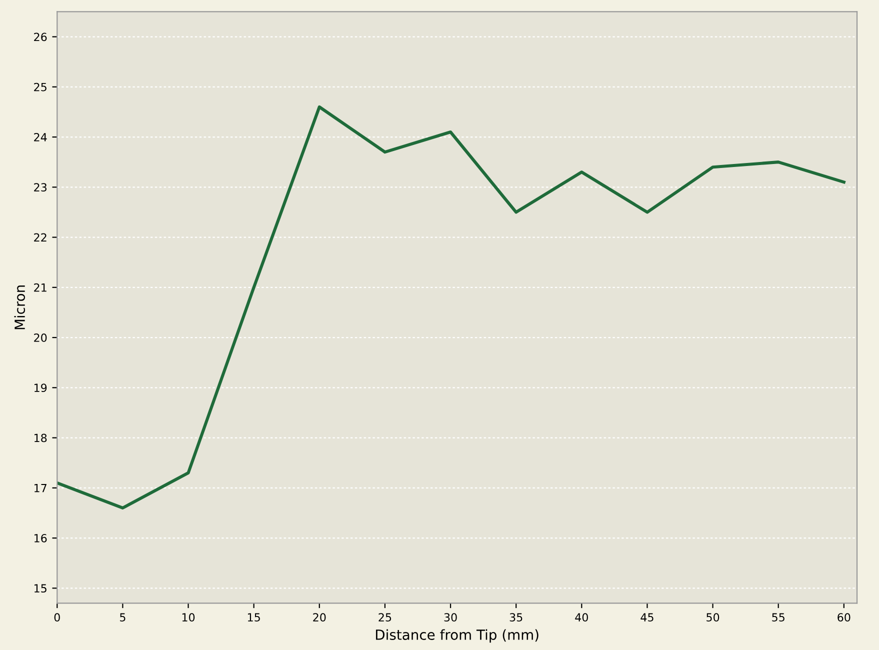 This screenshot has width=879, height=650. I want to click on y-tick-label: 21, so click(40, 287).